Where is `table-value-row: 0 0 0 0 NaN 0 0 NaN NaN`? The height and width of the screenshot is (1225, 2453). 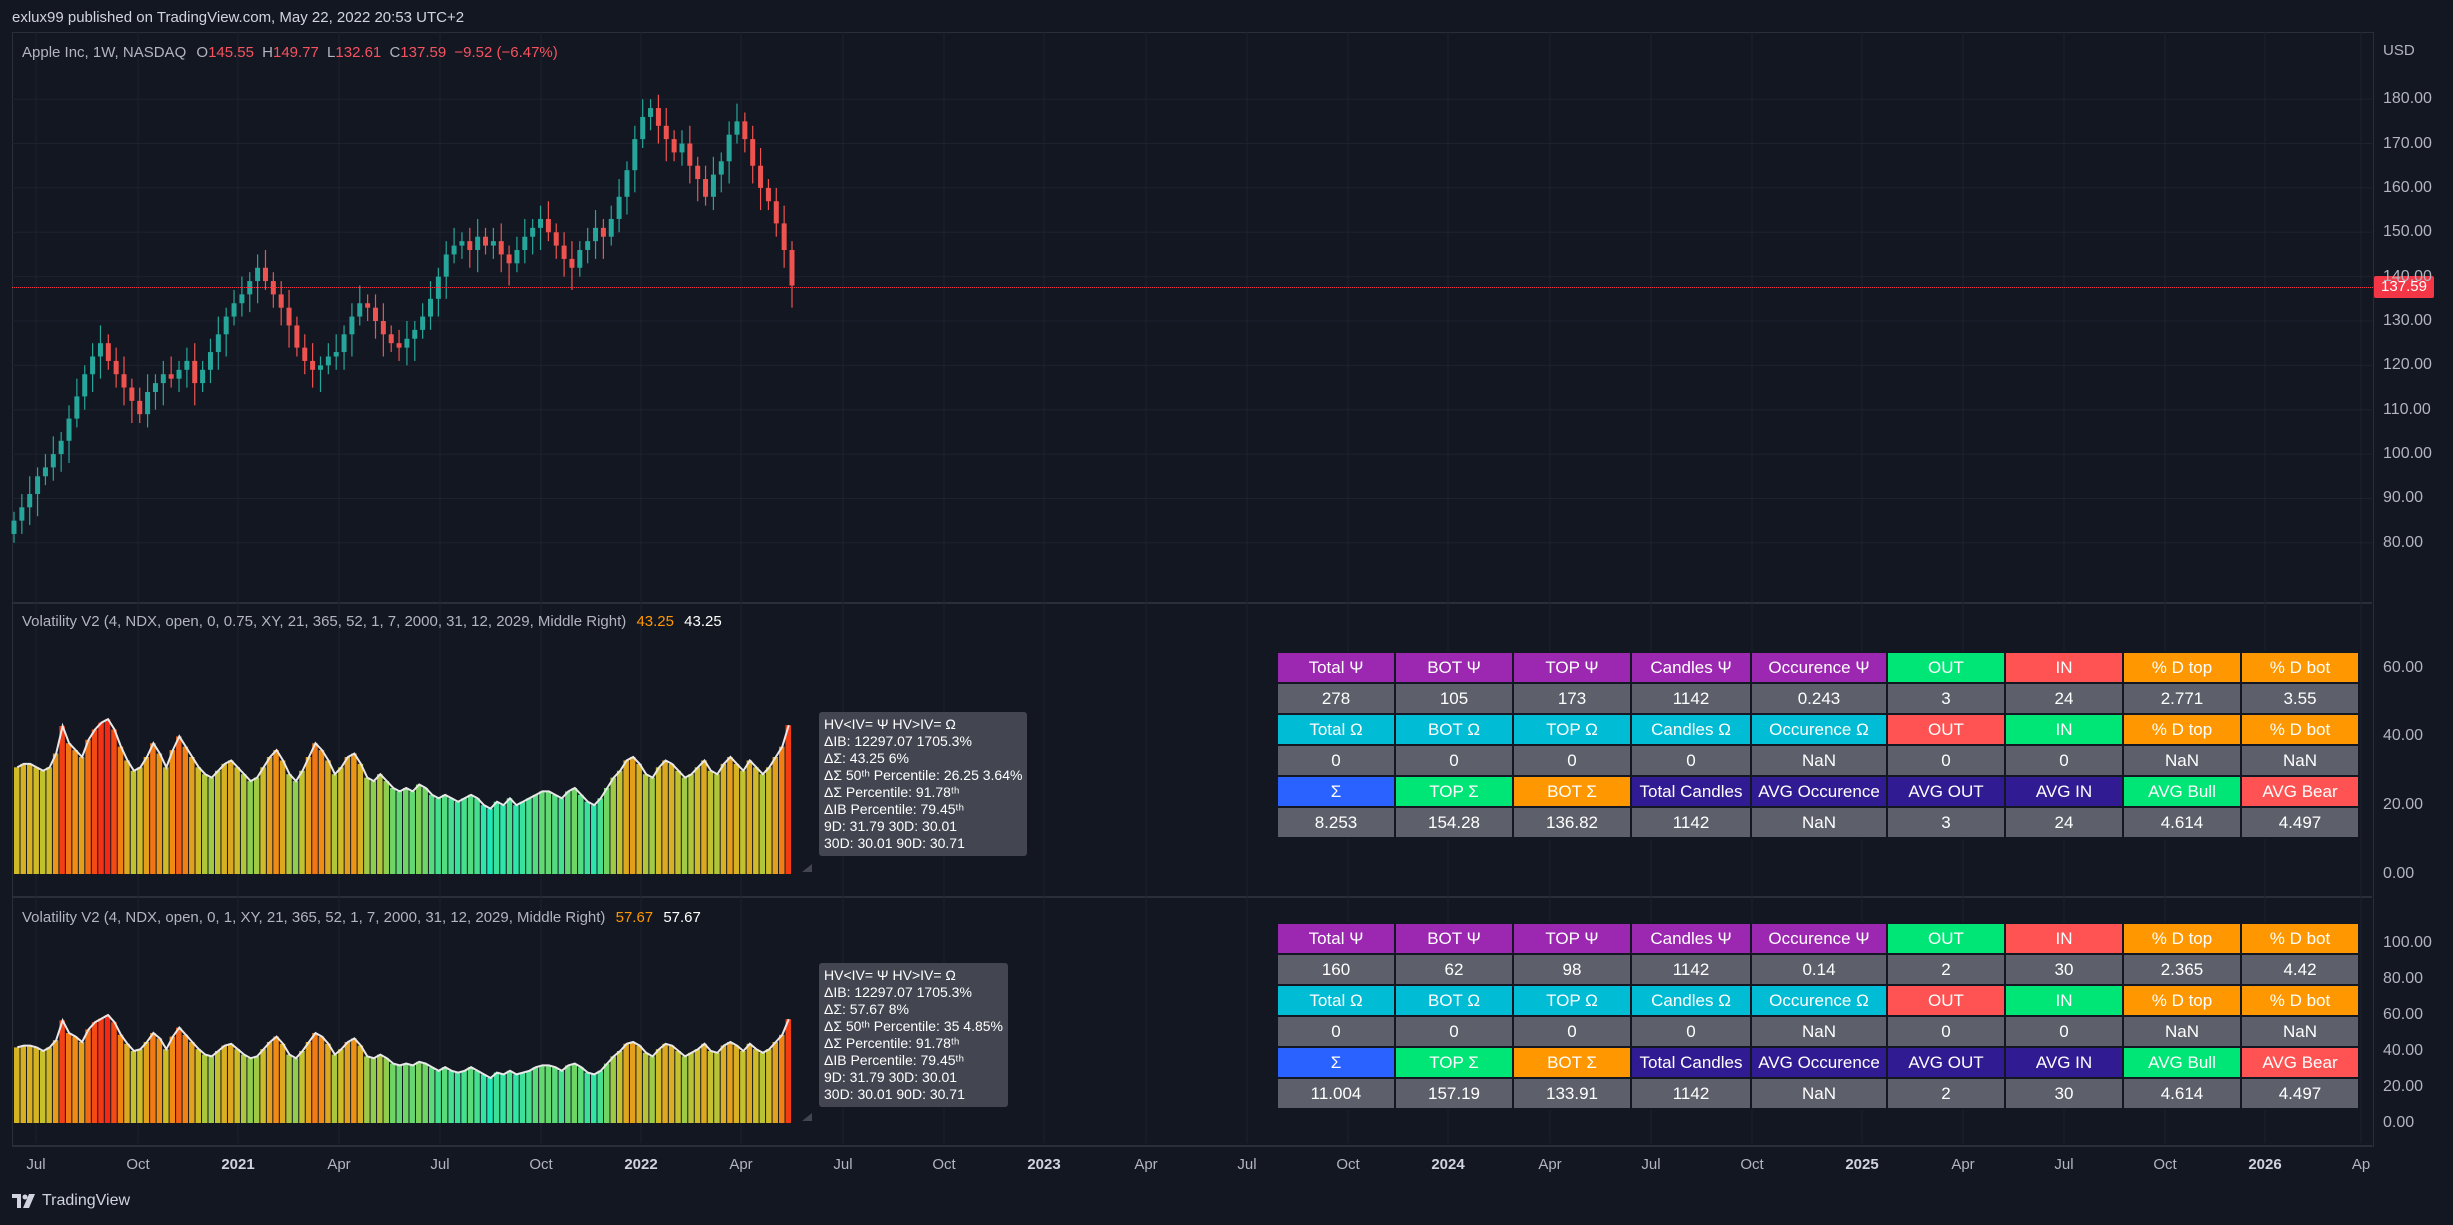
table-value-row: 0 0 0 0 NaN 0 0 NaN NaN is located at coordinates (1818, 1031).